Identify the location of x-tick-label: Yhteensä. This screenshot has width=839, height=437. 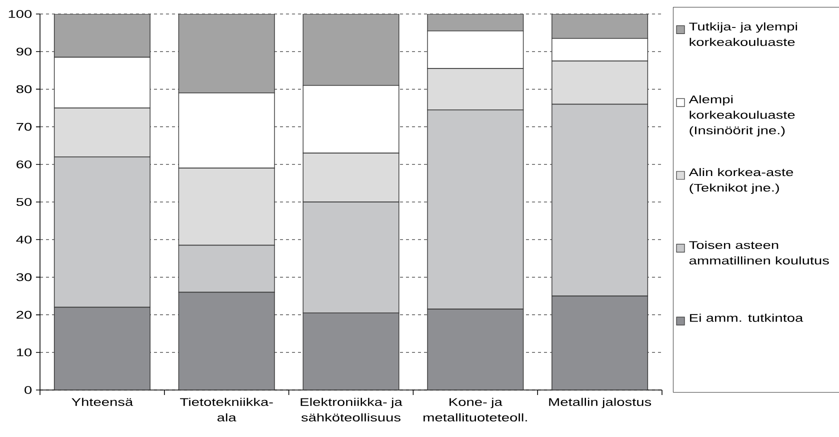
(103, 402).